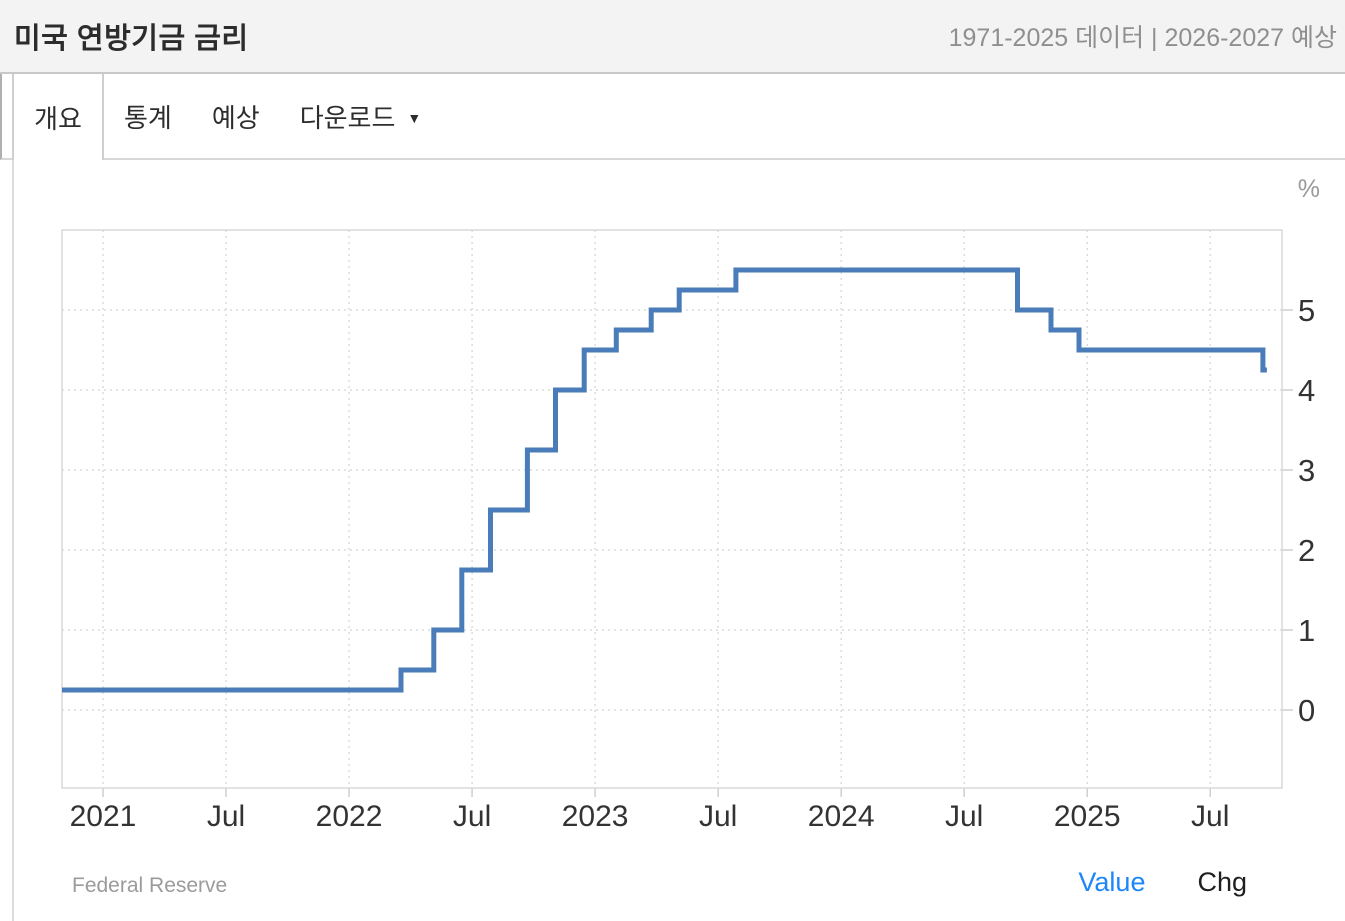 This screenshot has height=921, width=1345. I want to click on y-axis-label: 3, so click(1306, 470).